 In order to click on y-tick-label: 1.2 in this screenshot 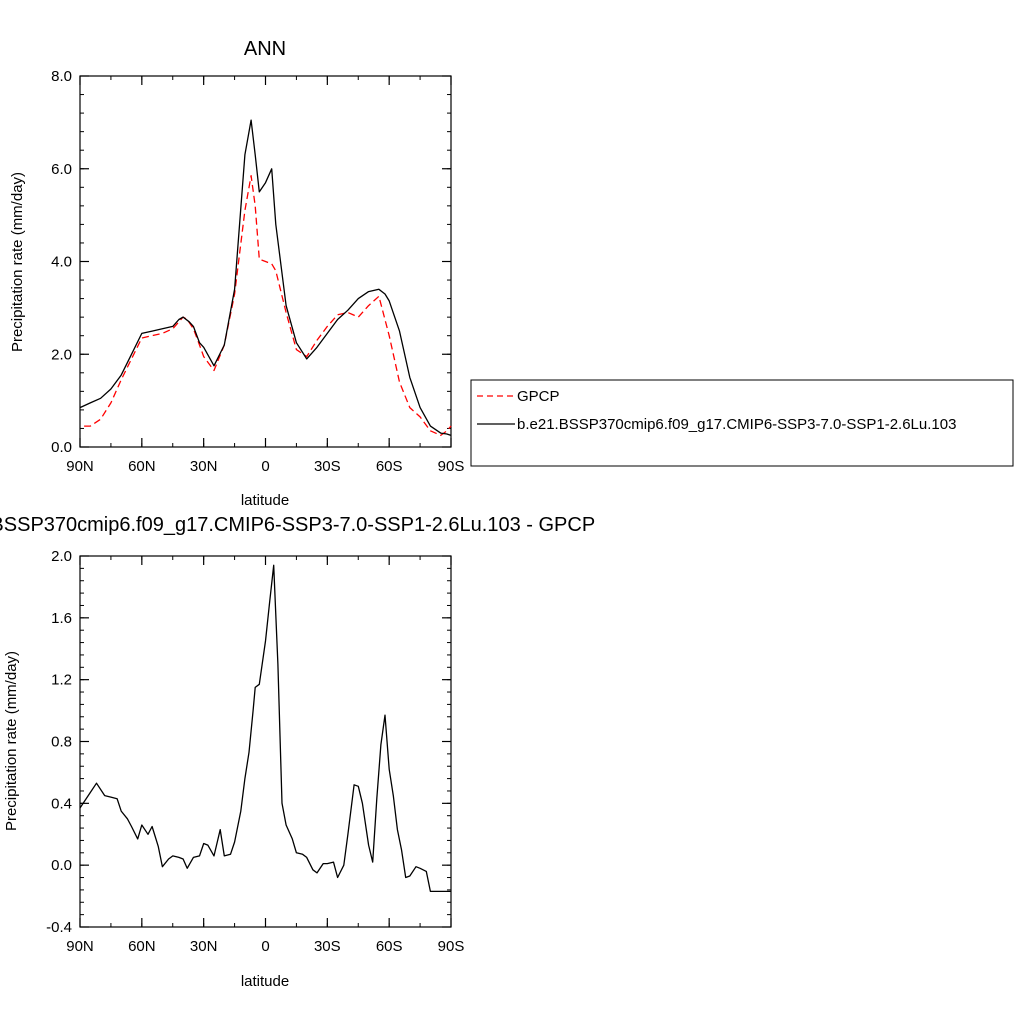, I will do `click(61, 680)`.